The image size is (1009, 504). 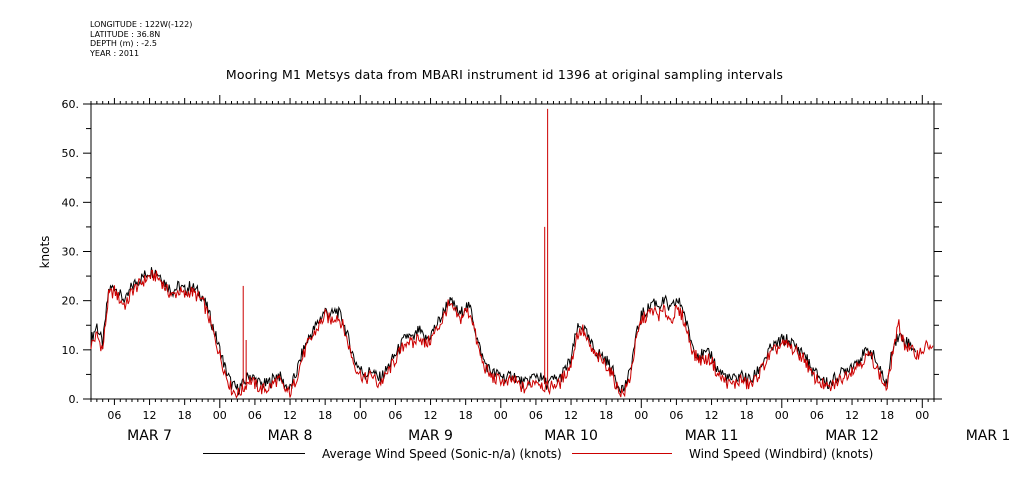 What do you see at coordinates (71, 202) in the screenshot?
I see `y-tick-label: 40.` at bounding box center [71, 202].